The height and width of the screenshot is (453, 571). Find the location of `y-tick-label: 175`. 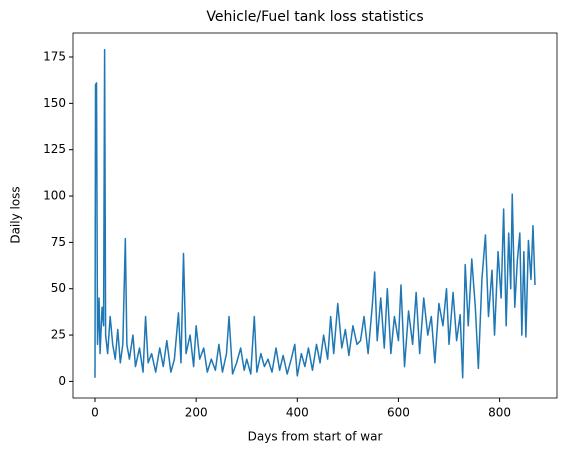

y-tick-label: 175 is located at coordinates (54, 57).